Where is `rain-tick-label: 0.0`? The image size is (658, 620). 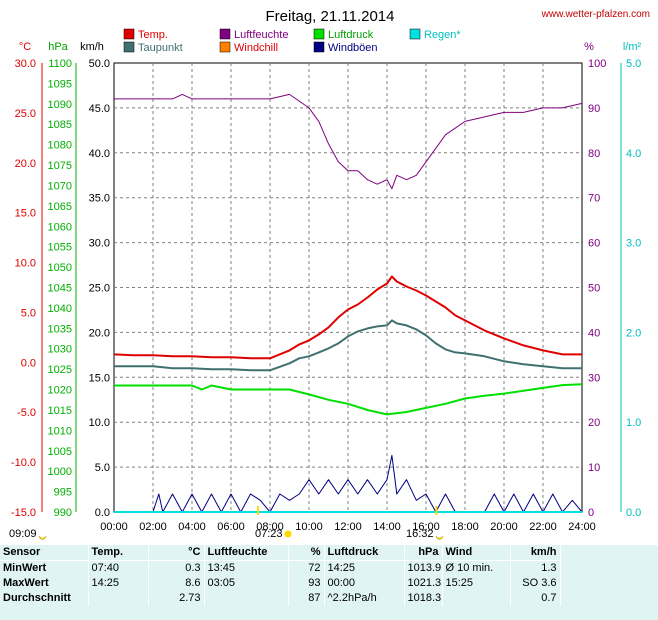
rain-tick-label: 0.0 is located at coordinates (633, 513).